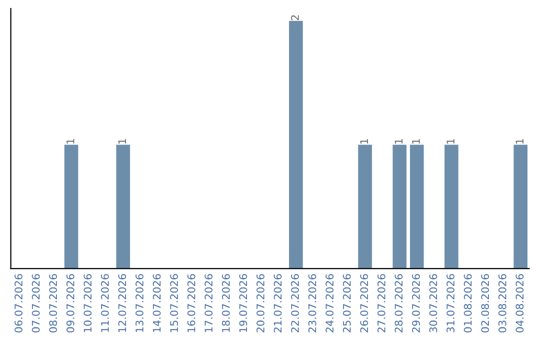  Describe the element at coordinates (88, 303) in the screenshot. I see `x-tick-label: 10.07.2026` at that location.